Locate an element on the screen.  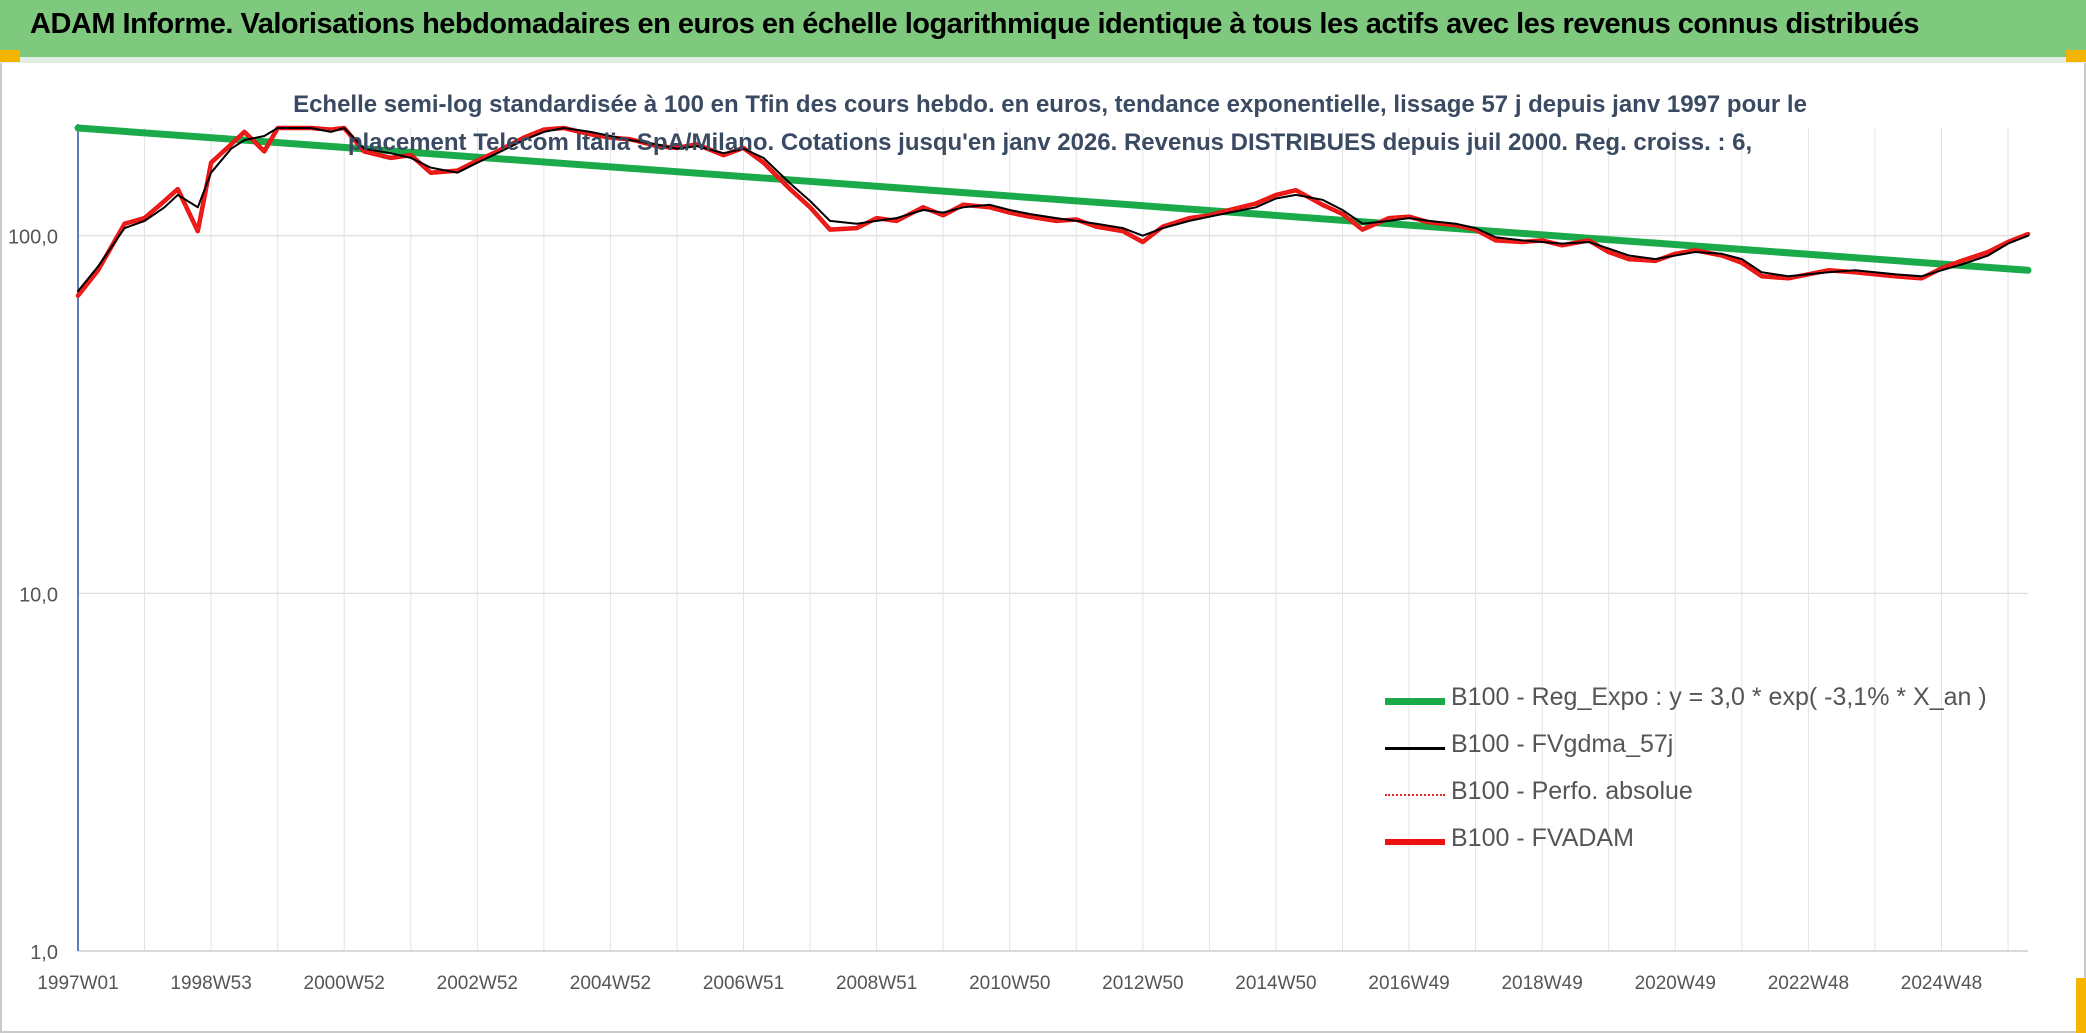
legend-label-fvadam: B100 - FVADAM is located at coordinates (1542, 838).